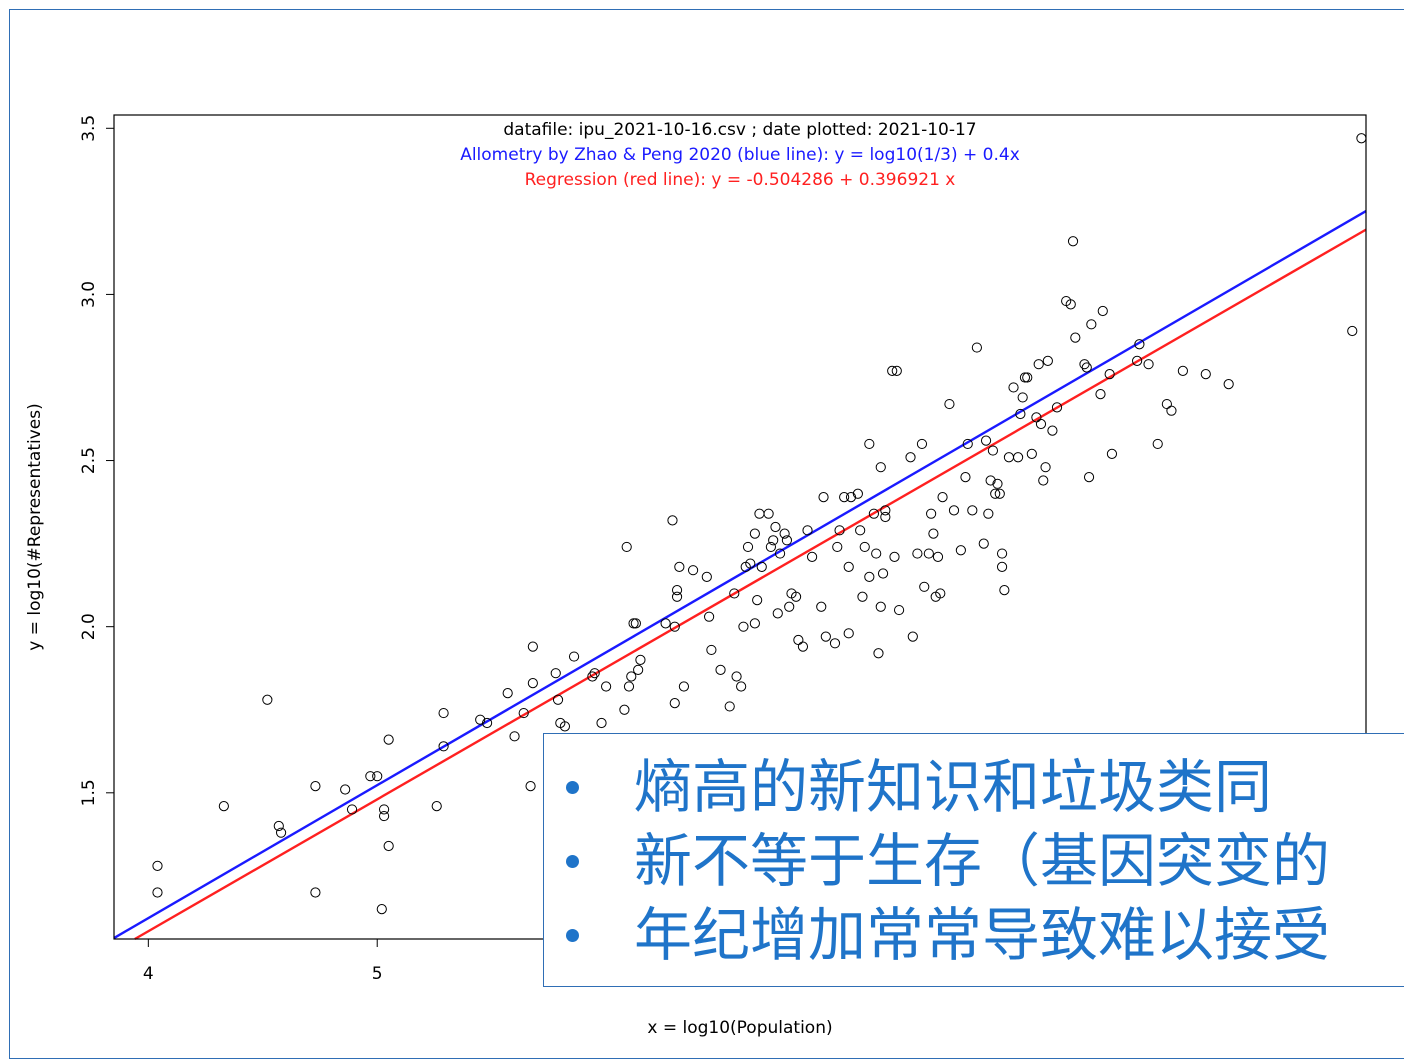  Describe the element at coordinates (89, 128) in the screenshot. I see `y-tick-label: 3.5` at that location.